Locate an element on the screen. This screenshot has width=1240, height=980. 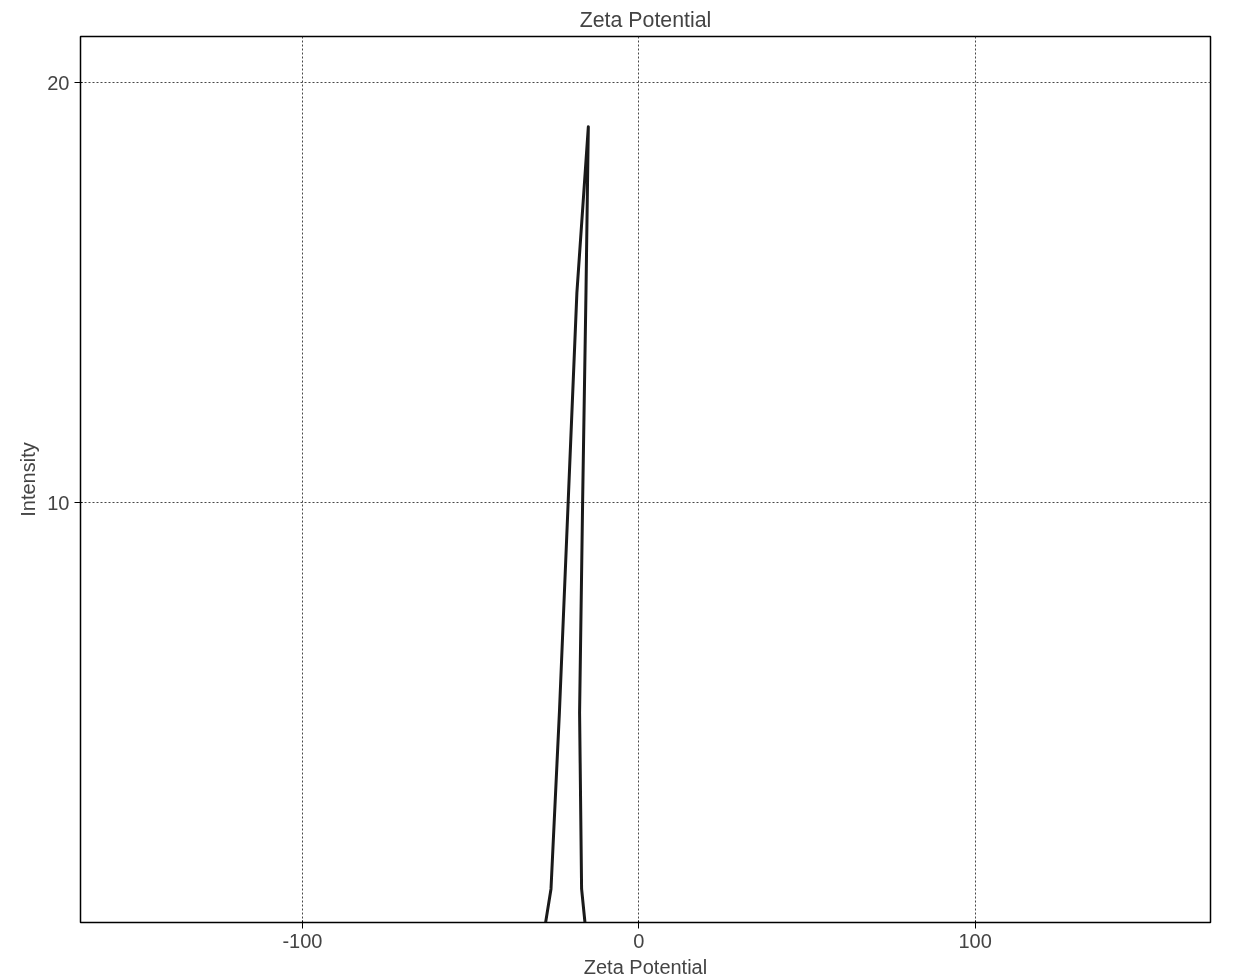
y-tick-label: 20 is located at coordinates (58, 82).